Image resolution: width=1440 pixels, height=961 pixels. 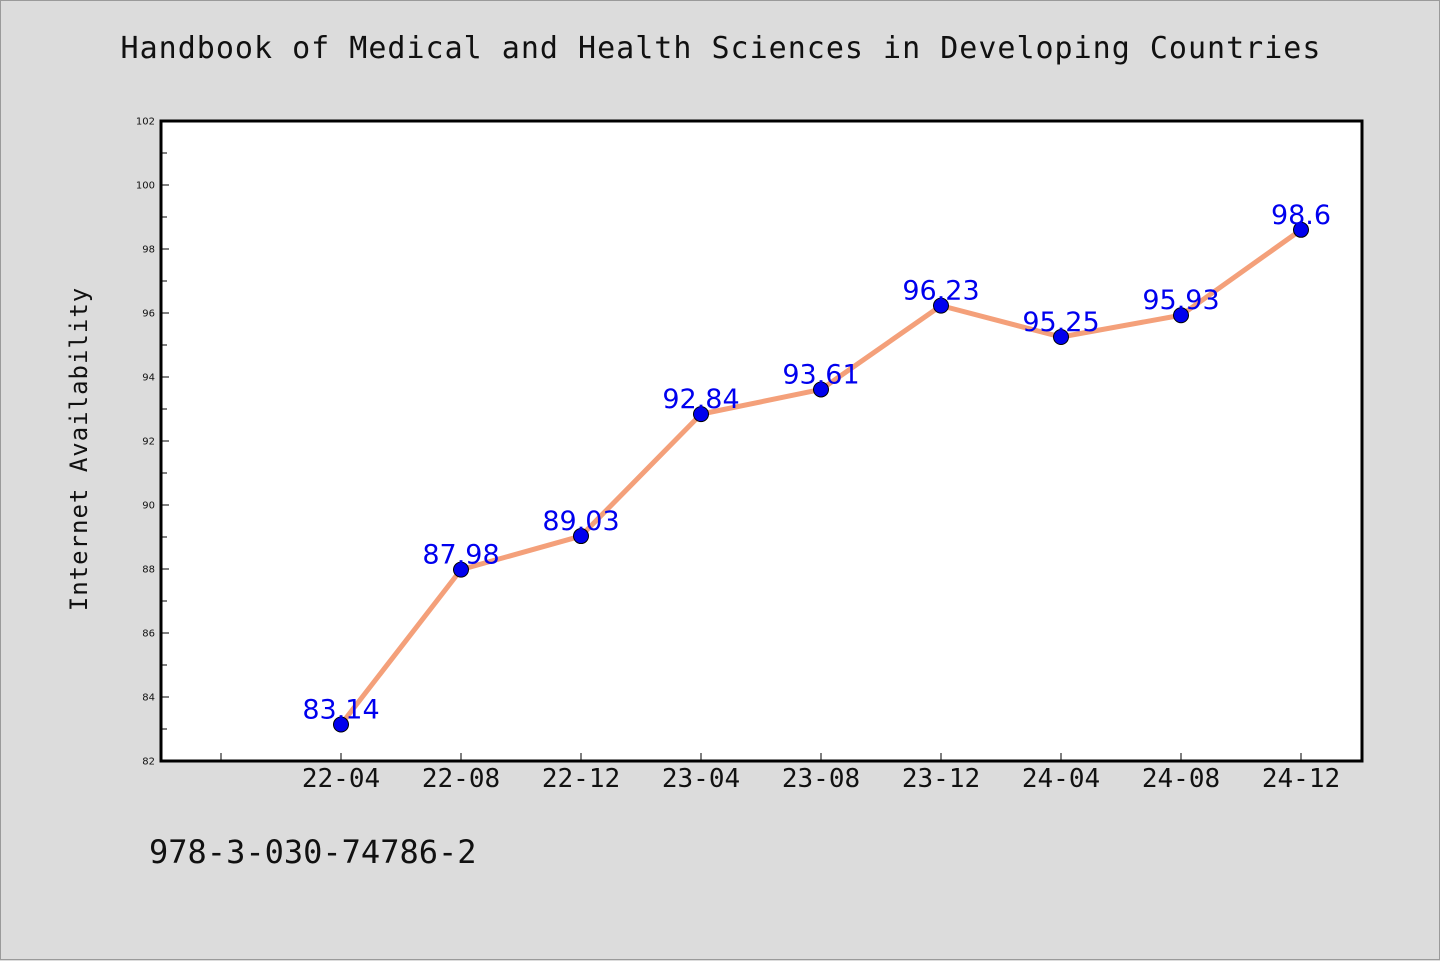 I want to click on y-tick-label: 92, so click(x=148, y=442).